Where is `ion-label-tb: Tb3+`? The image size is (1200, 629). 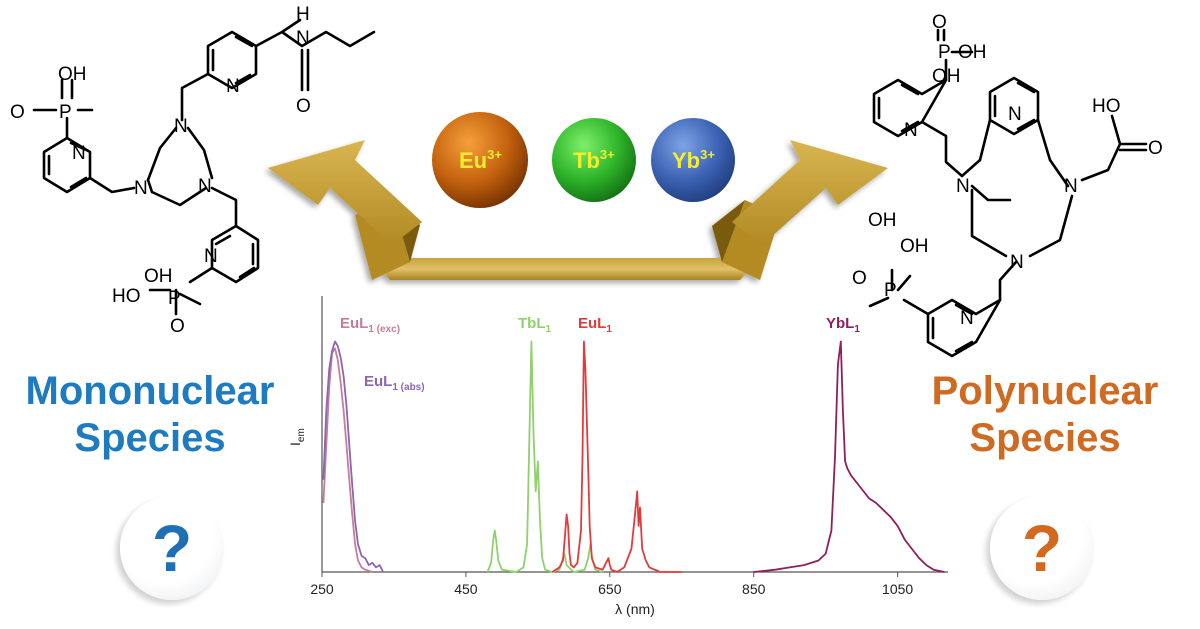 ion-label-tb: Tb3+ is located at coordinates (594, 160).